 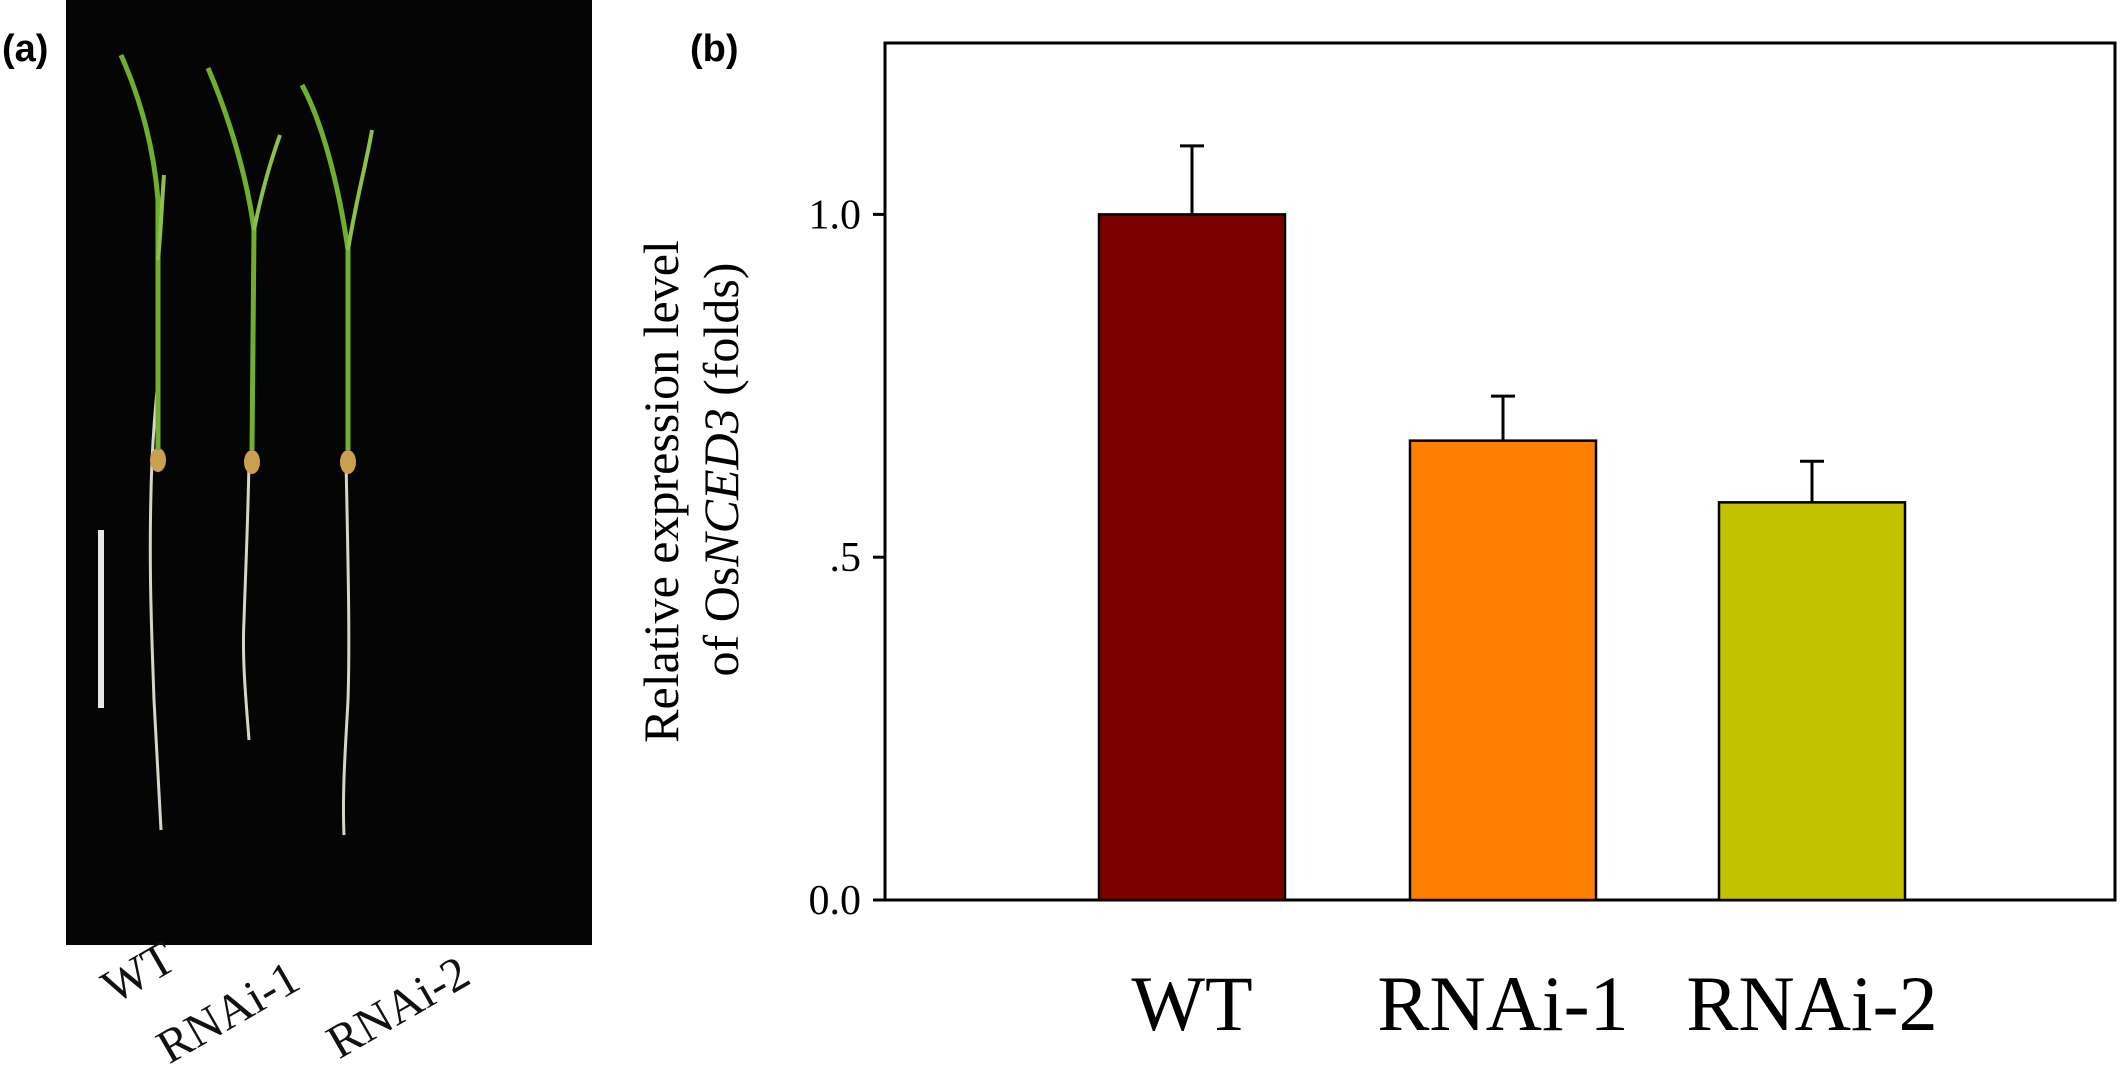 I want to click on y-tick-label: 0.0, so click(x=835, y=901).